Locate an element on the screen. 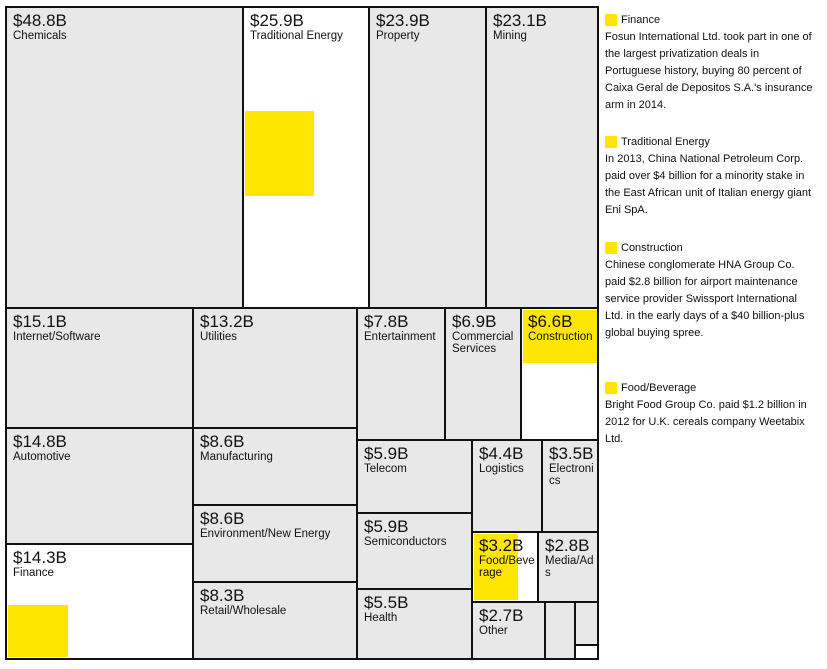 The image size is (827, 669). treemap-tile: $2.7B Other is located at coordinates (508, 630).